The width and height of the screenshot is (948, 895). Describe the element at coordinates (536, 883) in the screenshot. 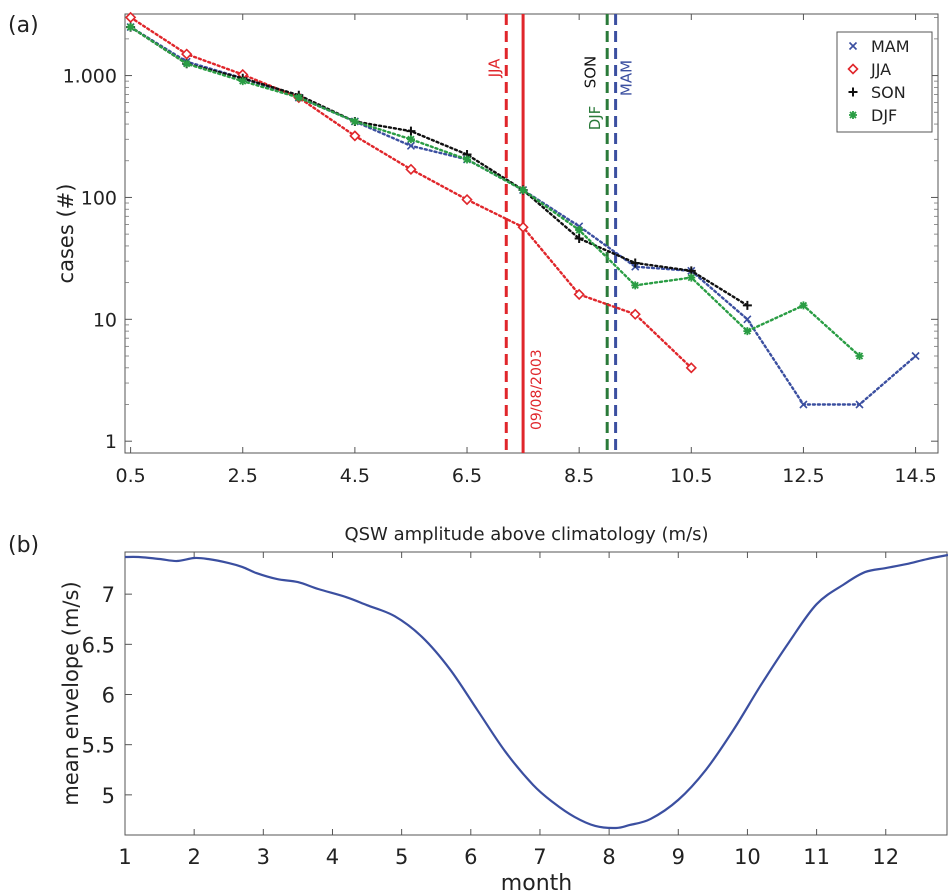

I see `x-axis-label-b: month` at that location.